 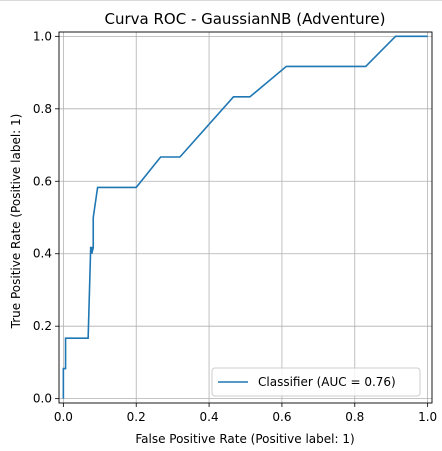 What do you see at coordinates (244, 19) in the screenshot?
I see `chart-title: Curva ROC - GaussianNB (Adventure)` at bounding box center [244, 19].